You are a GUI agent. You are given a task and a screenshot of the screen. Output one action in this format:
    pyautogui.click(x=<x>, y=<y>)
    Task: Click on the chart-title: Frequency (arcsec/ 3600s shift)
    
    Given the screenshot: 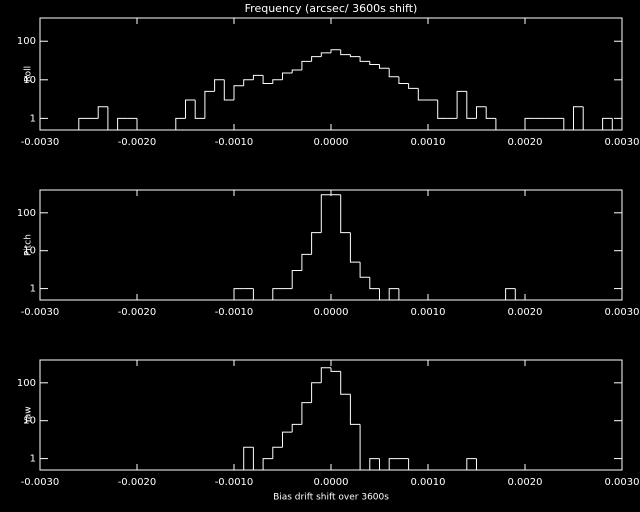 What is the action you would take?
    pyautogui.click(x=331, y=8)
    